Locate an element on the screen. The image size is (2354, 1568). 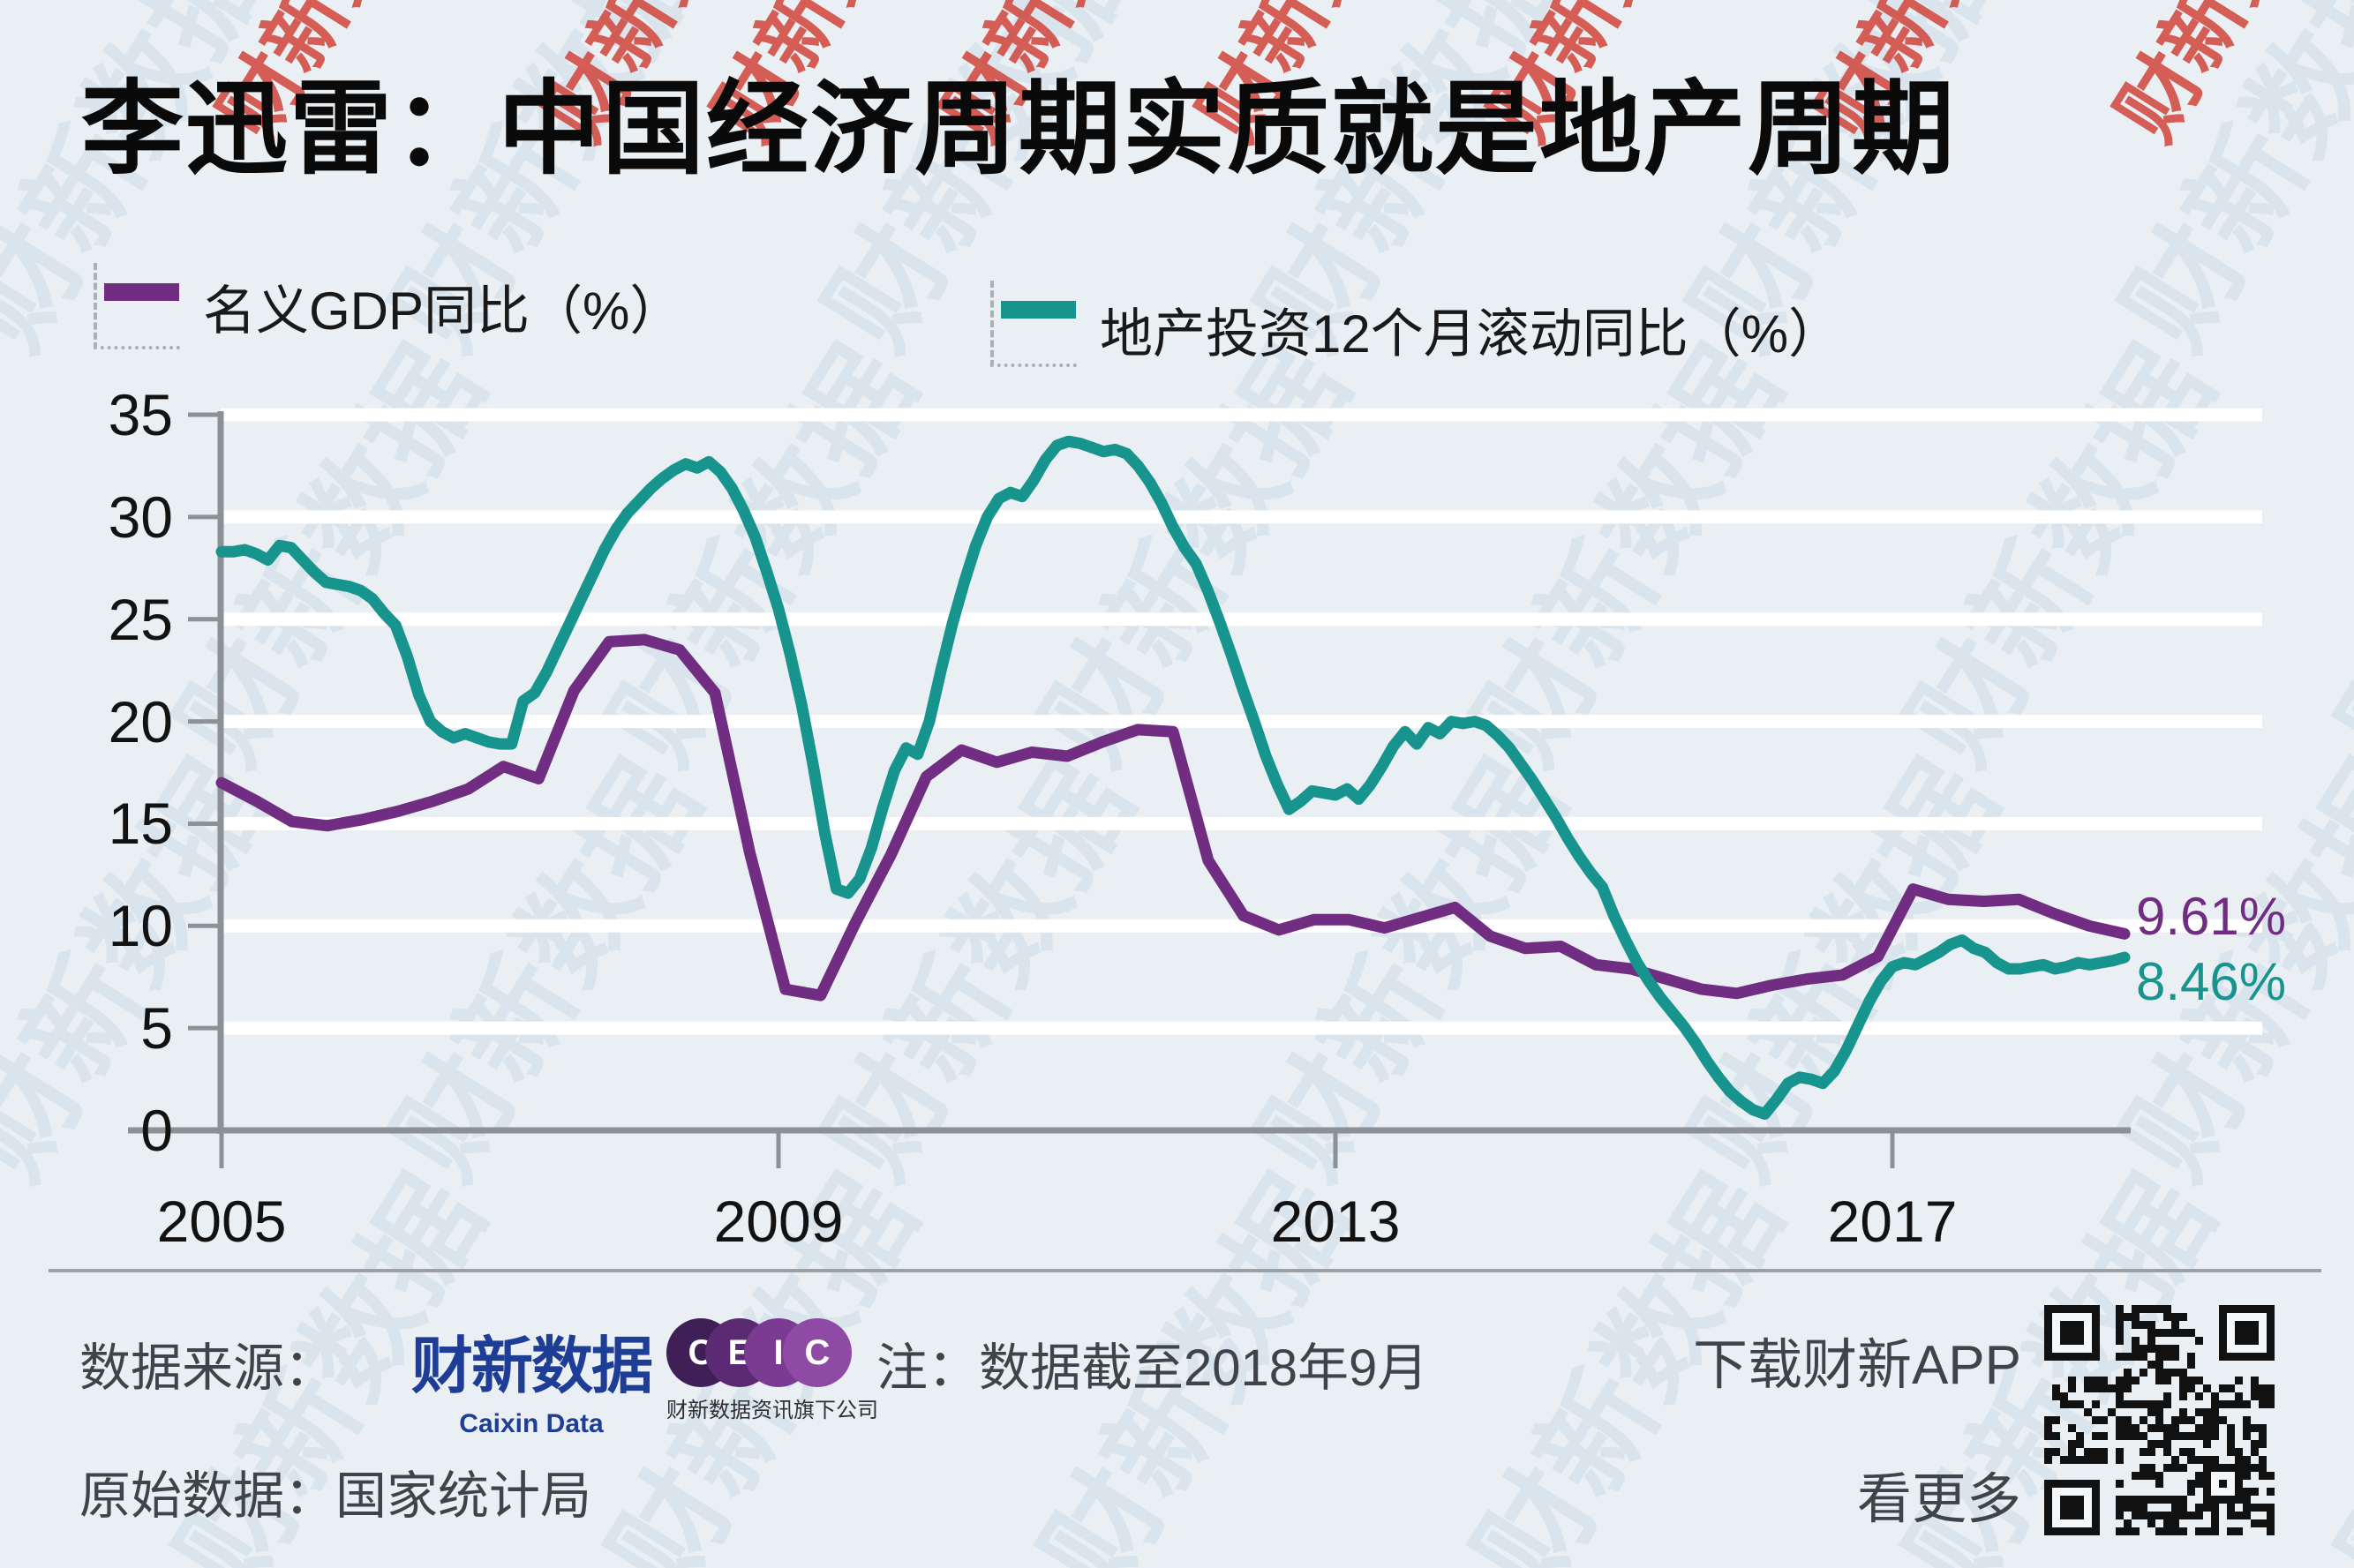
legend-label-property: 地产投资12个月滚动同比（%） is located at coordinates (1471, 334).